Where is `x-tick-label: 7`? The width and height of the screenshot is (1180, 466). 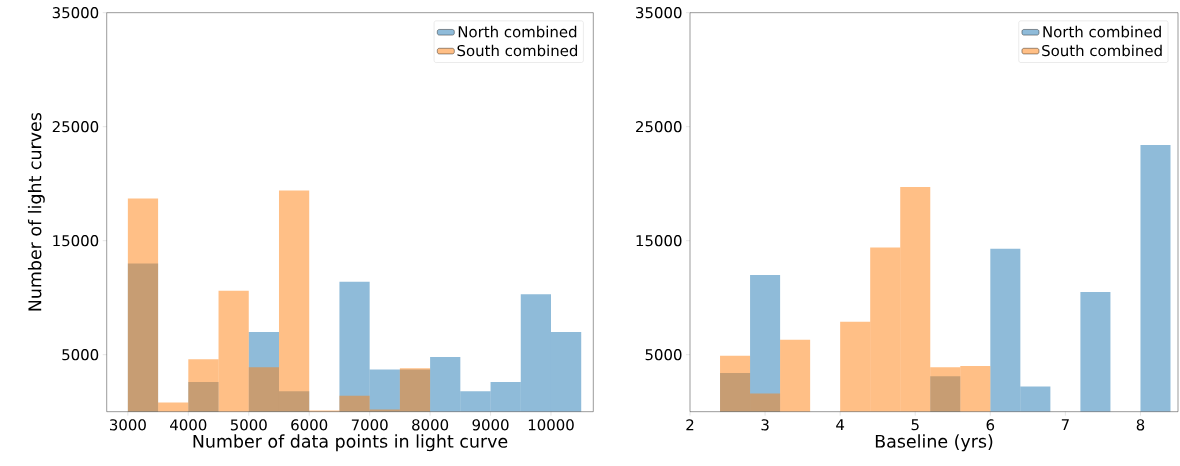 x-tick-label: 7 is located at coordinates (1065, 425).